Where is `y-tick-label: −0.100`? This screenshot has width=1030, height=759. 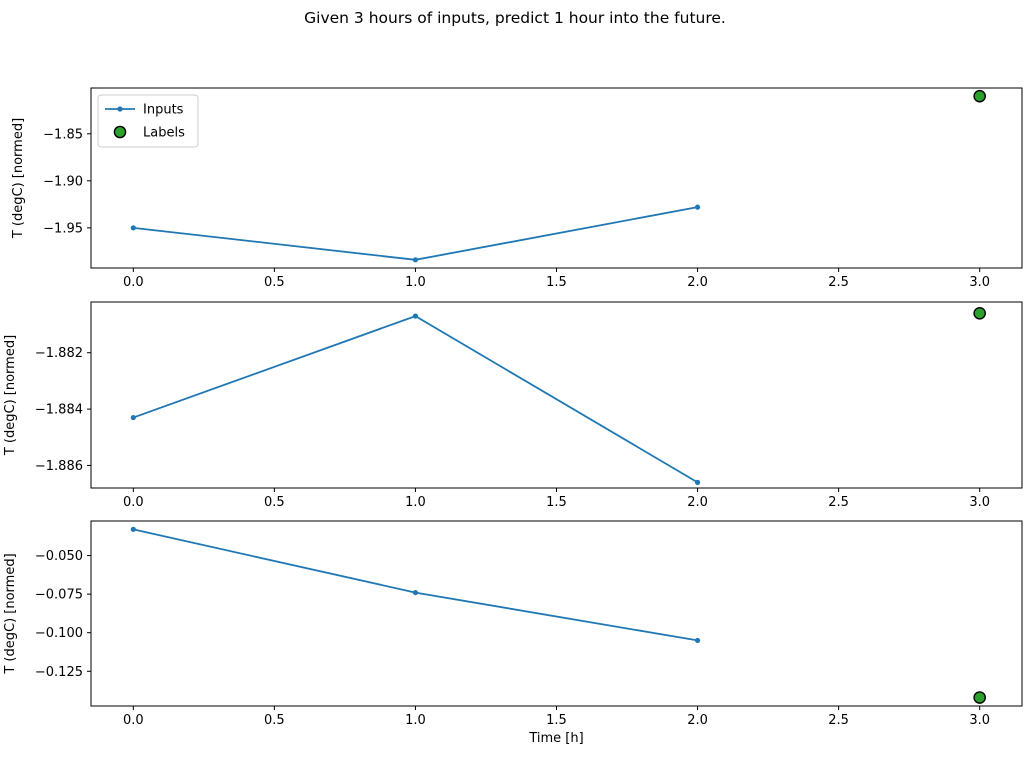 y-tick-label: −0.100 is located at coordinates (59, 633).